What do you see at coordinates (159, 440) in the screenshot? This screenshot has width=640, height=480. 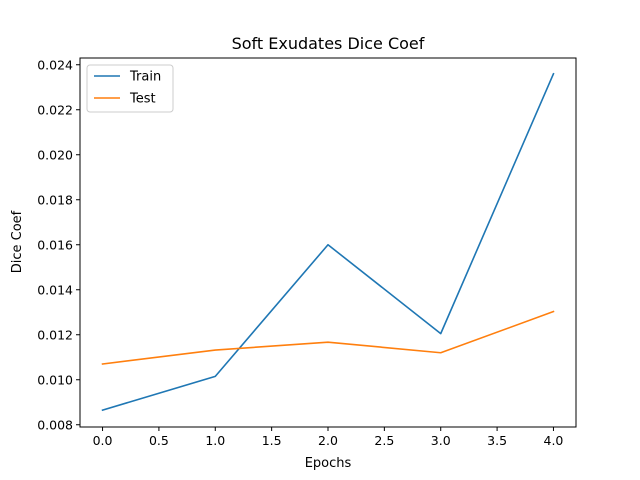 I see `x-tick-label: 0.5` at bounding box center [159, 440].